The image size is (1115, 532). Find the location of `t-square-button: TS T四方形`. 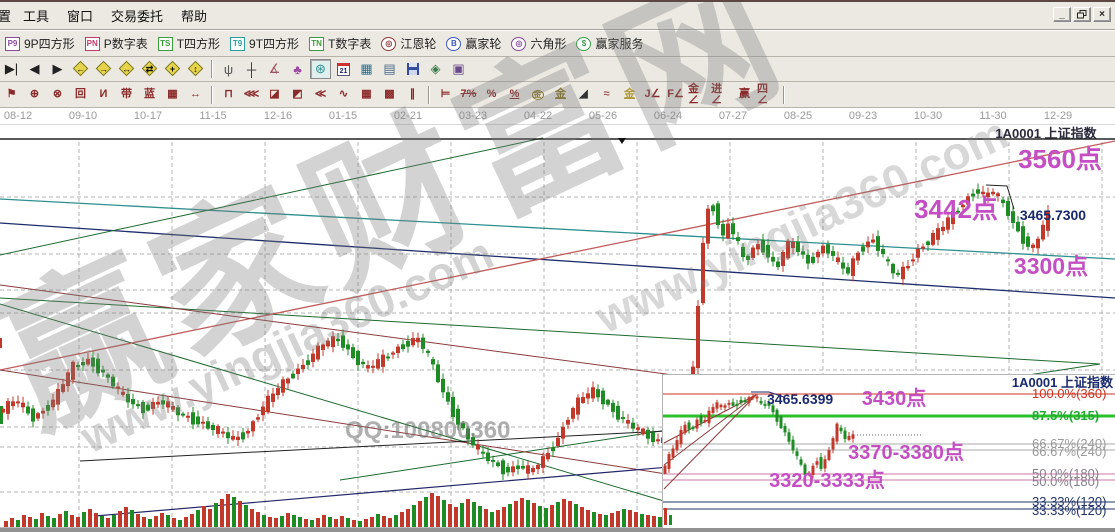

t-square-button: TS T四方形 is located at coordinates (188, 43).